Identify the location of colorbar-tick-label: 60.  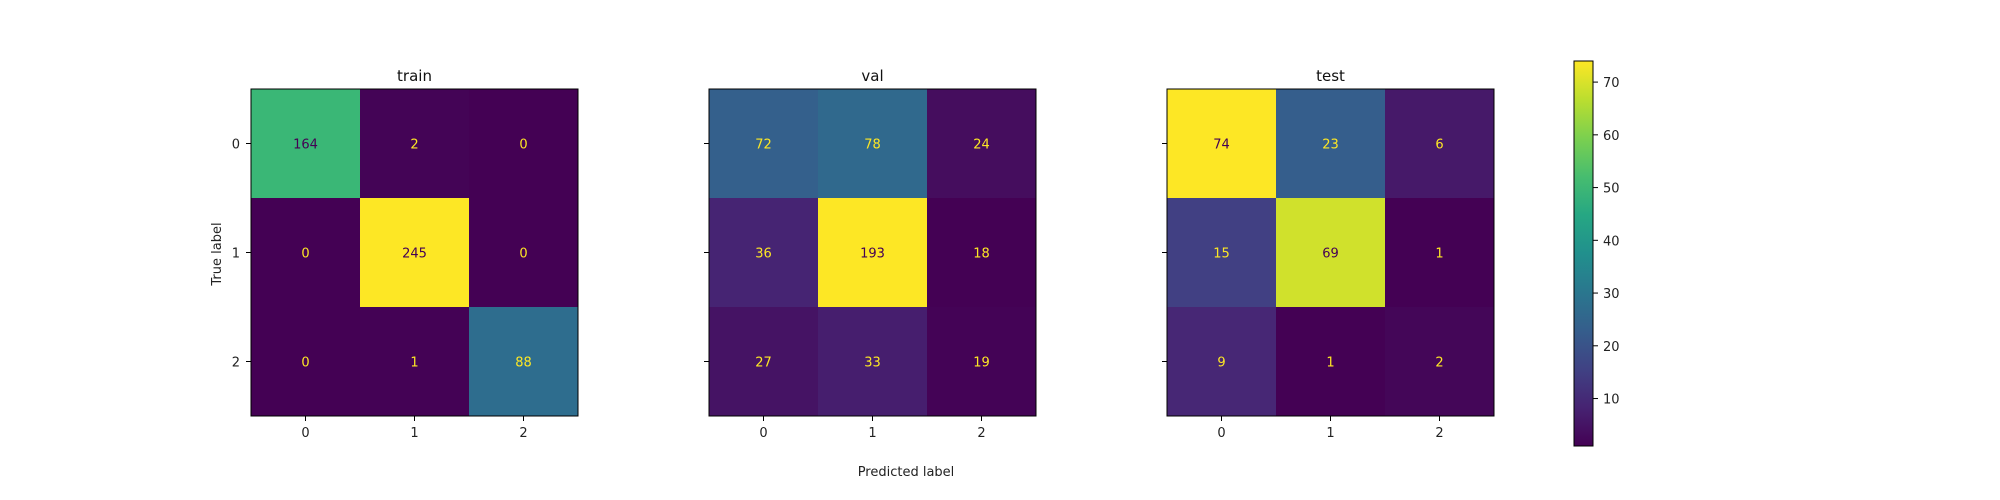
(1611, 136).